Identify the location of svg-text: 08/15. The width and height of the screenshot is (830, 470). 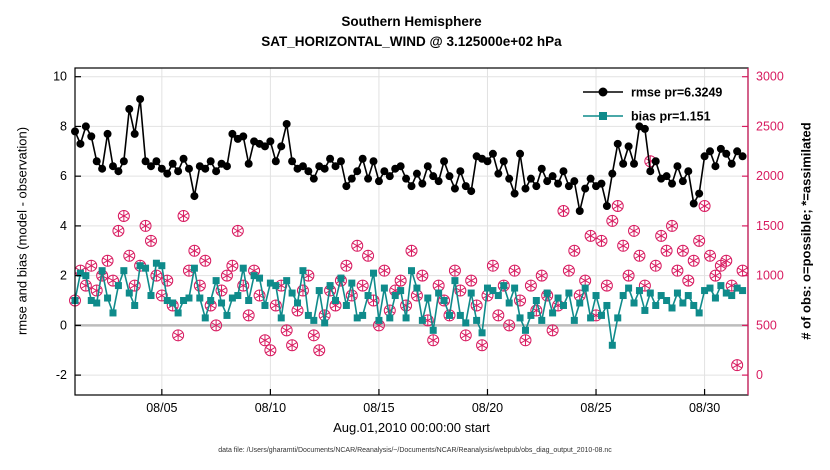
(378, 408).